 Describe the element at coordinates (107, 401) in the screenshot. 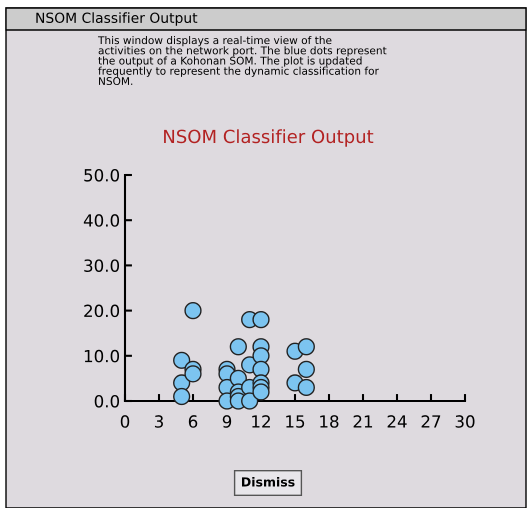

I see `y-tick-label: 0.0` at that location.